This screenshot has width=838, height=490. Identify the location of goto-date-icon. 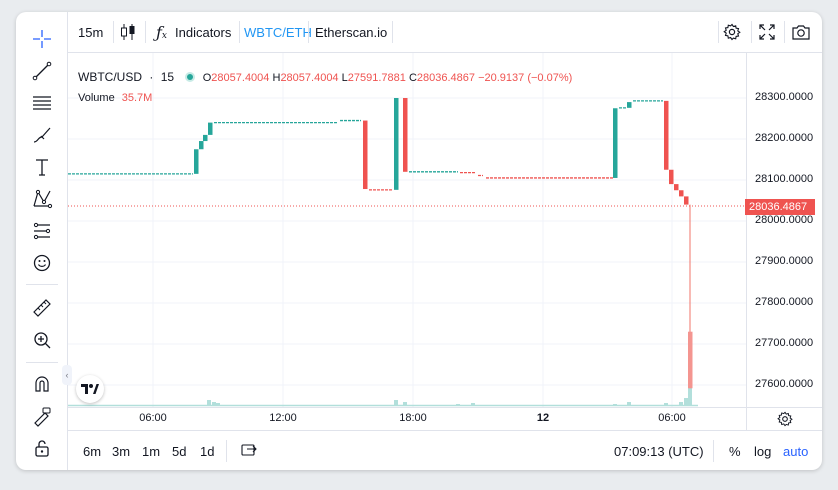
(249, 450).